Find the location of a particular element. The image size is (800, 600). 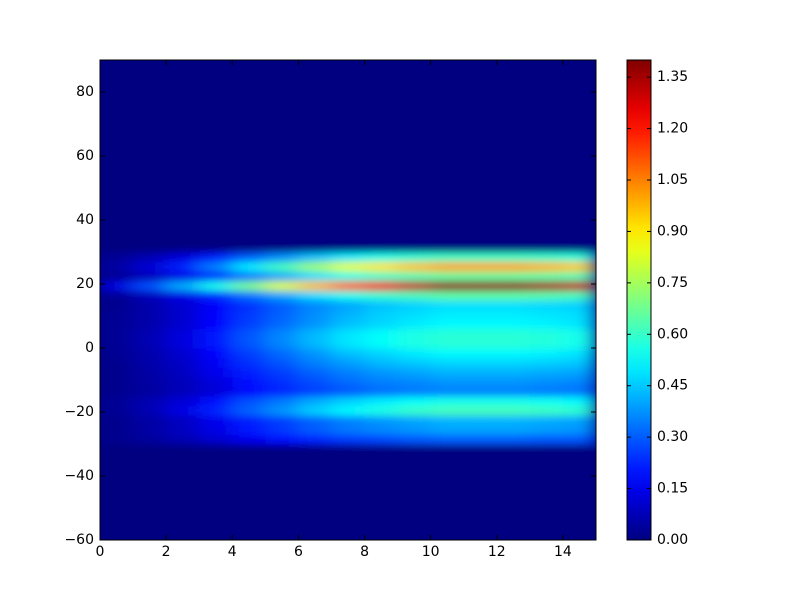

x-tick-label: 4 is located at coordinates (232, 552).